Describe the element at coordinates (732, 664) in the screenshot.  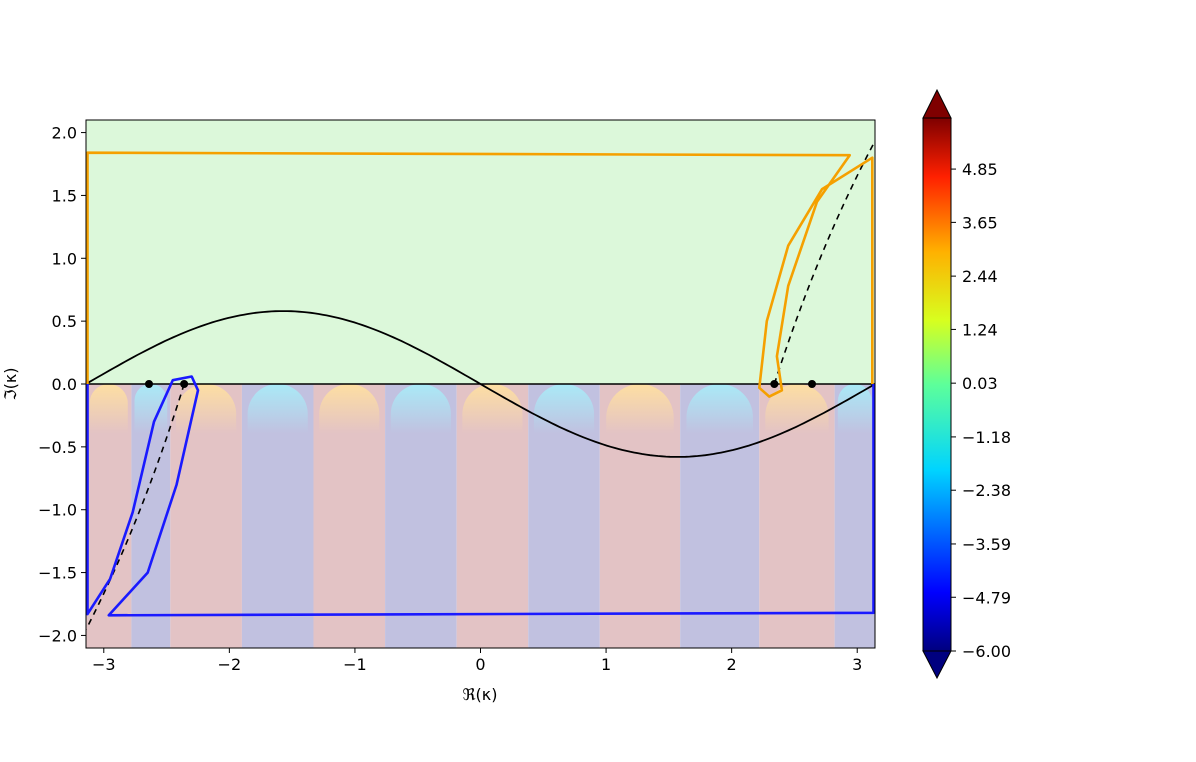
I see `x-tick-label: 2` at that location.